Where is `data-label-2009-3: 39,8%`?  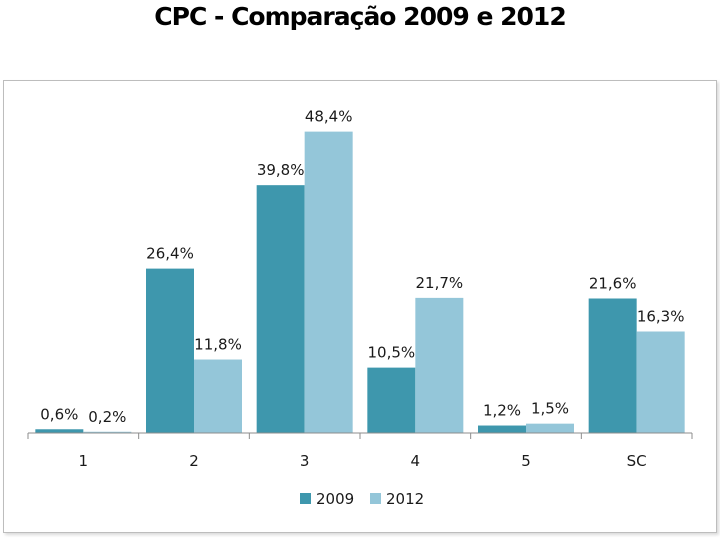 data-label-2009-3: 39,8% is located at coordinates (281, 170).